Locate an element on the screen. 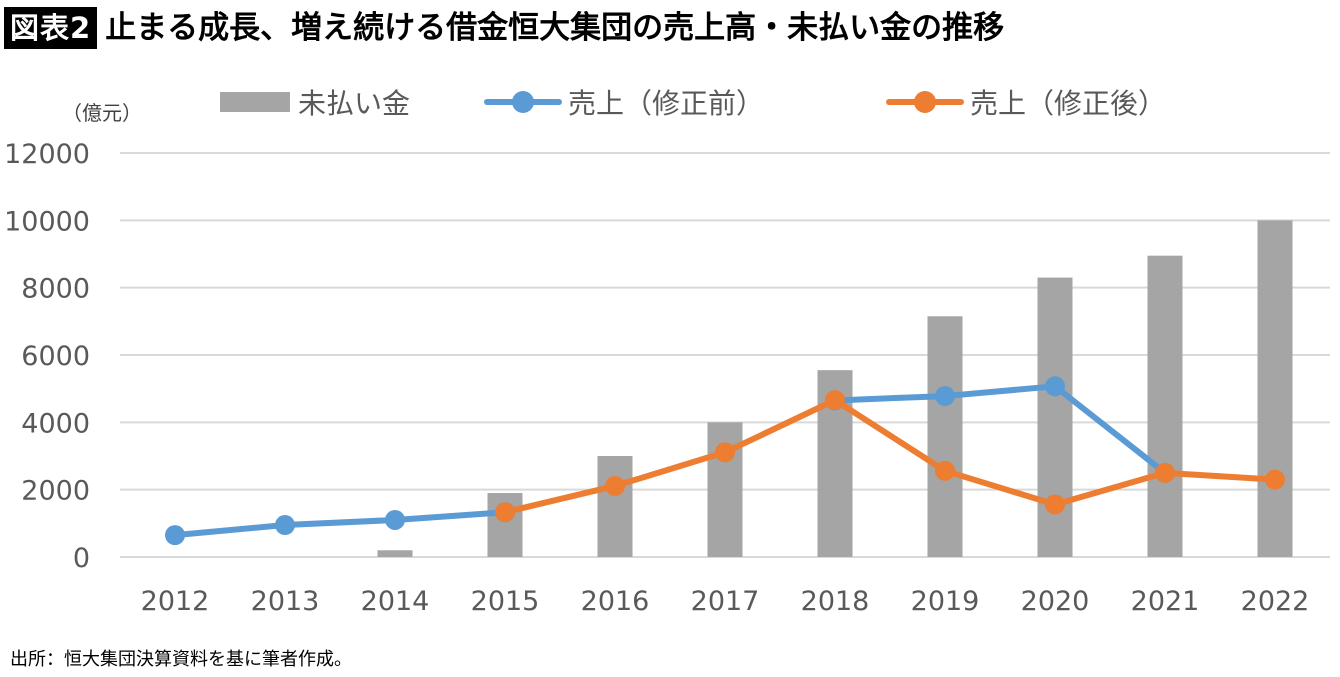  x-tick-label: 2022 is located at coordinates (1275, 601).